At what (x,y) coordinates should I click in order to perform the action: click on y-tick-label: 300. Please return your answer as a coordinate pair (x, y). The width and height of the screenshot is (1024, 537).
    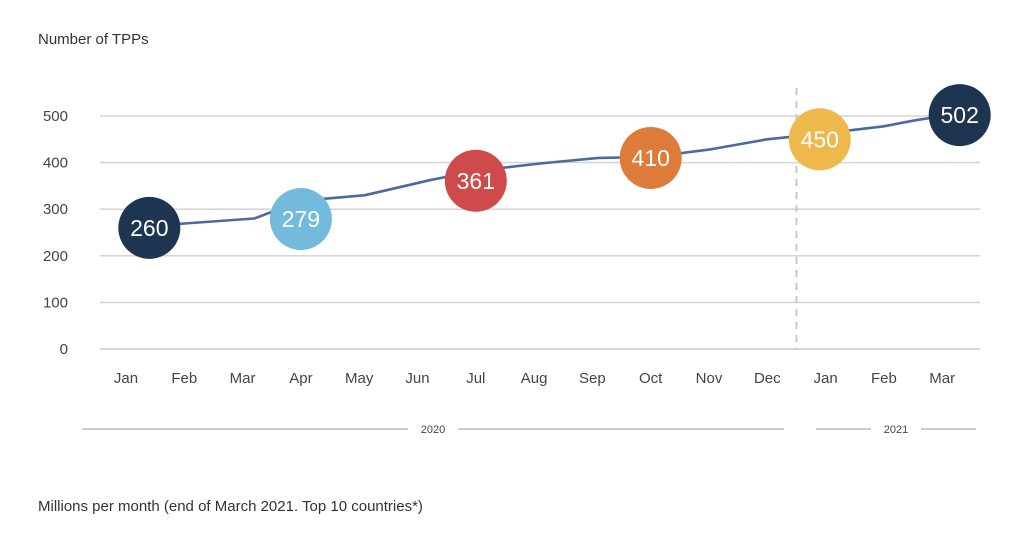
    Looking at the image, I should click on (55, 209).